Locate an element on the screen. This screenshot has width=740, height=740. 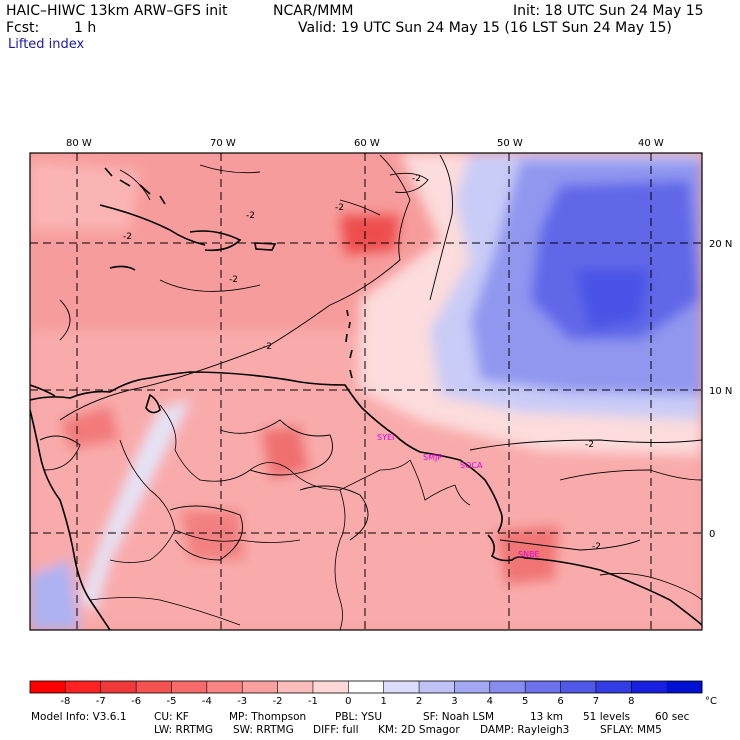
colorbar-unit: °C is located at coordinates (711, 701).